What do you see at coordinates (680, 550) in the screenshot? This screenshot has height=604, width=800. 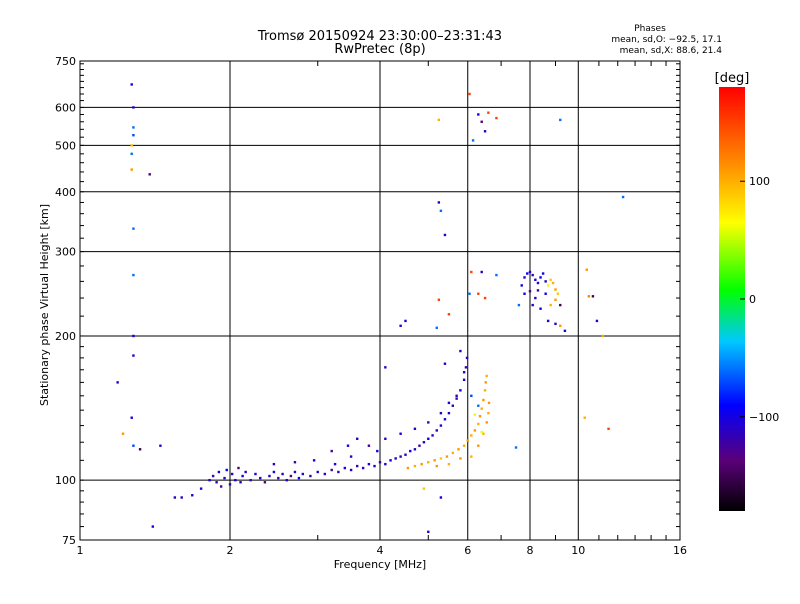 I see `x-tick-label: 16` at bounding box center [680, 550].